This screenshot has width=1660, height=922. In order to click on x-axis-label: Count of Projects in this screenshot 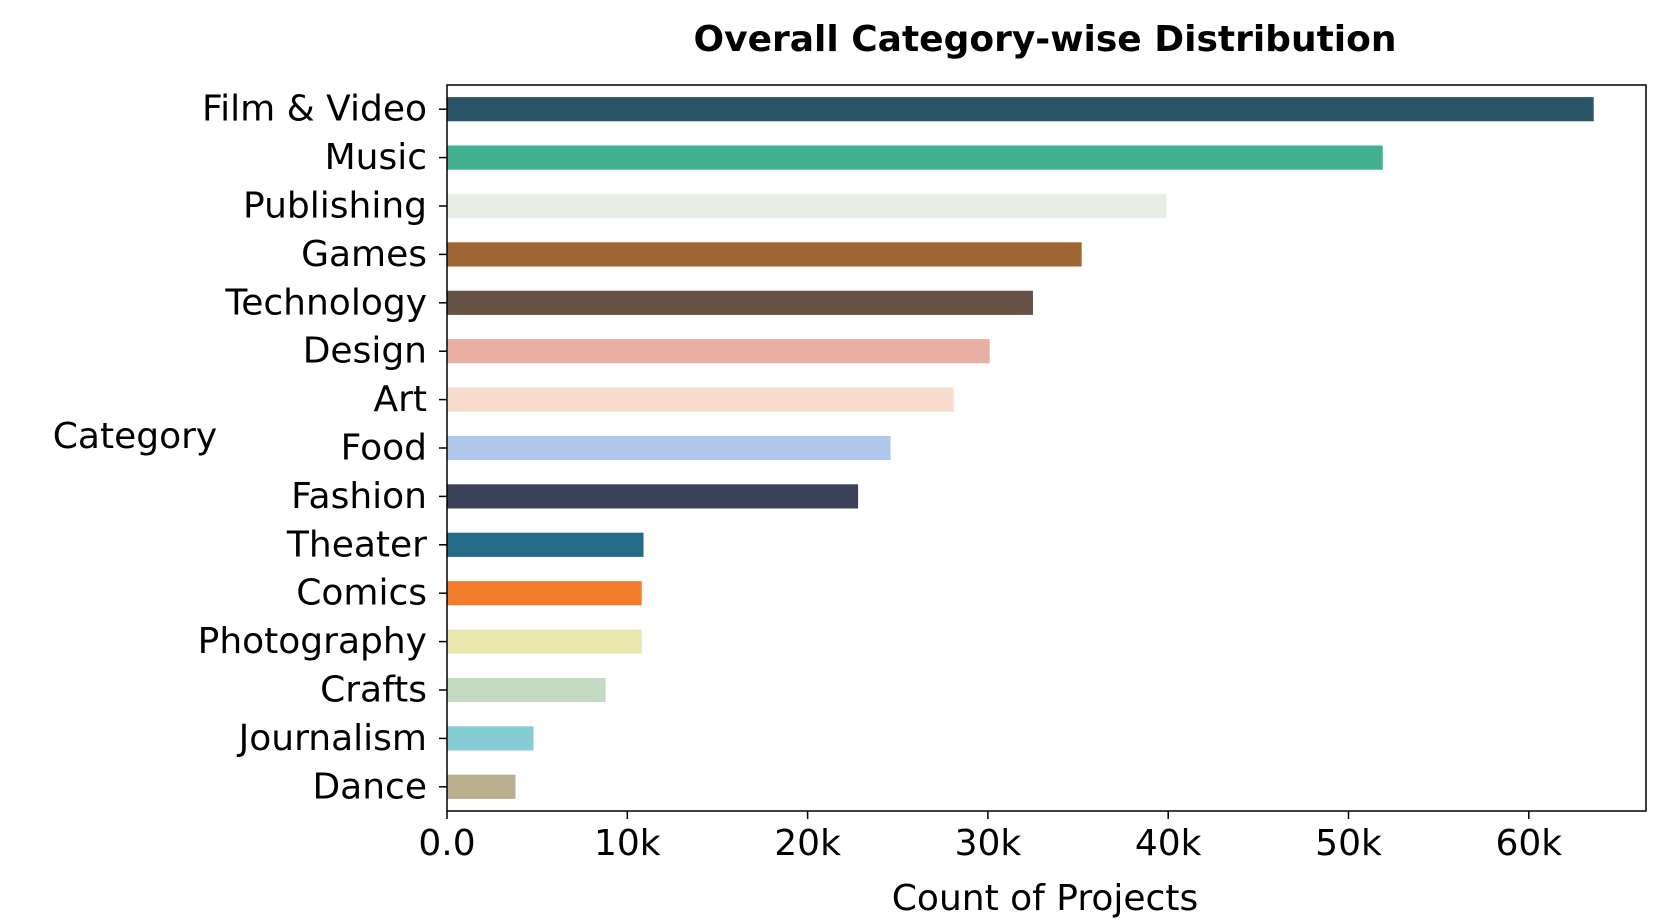, I will do `click(1045, 898)`.